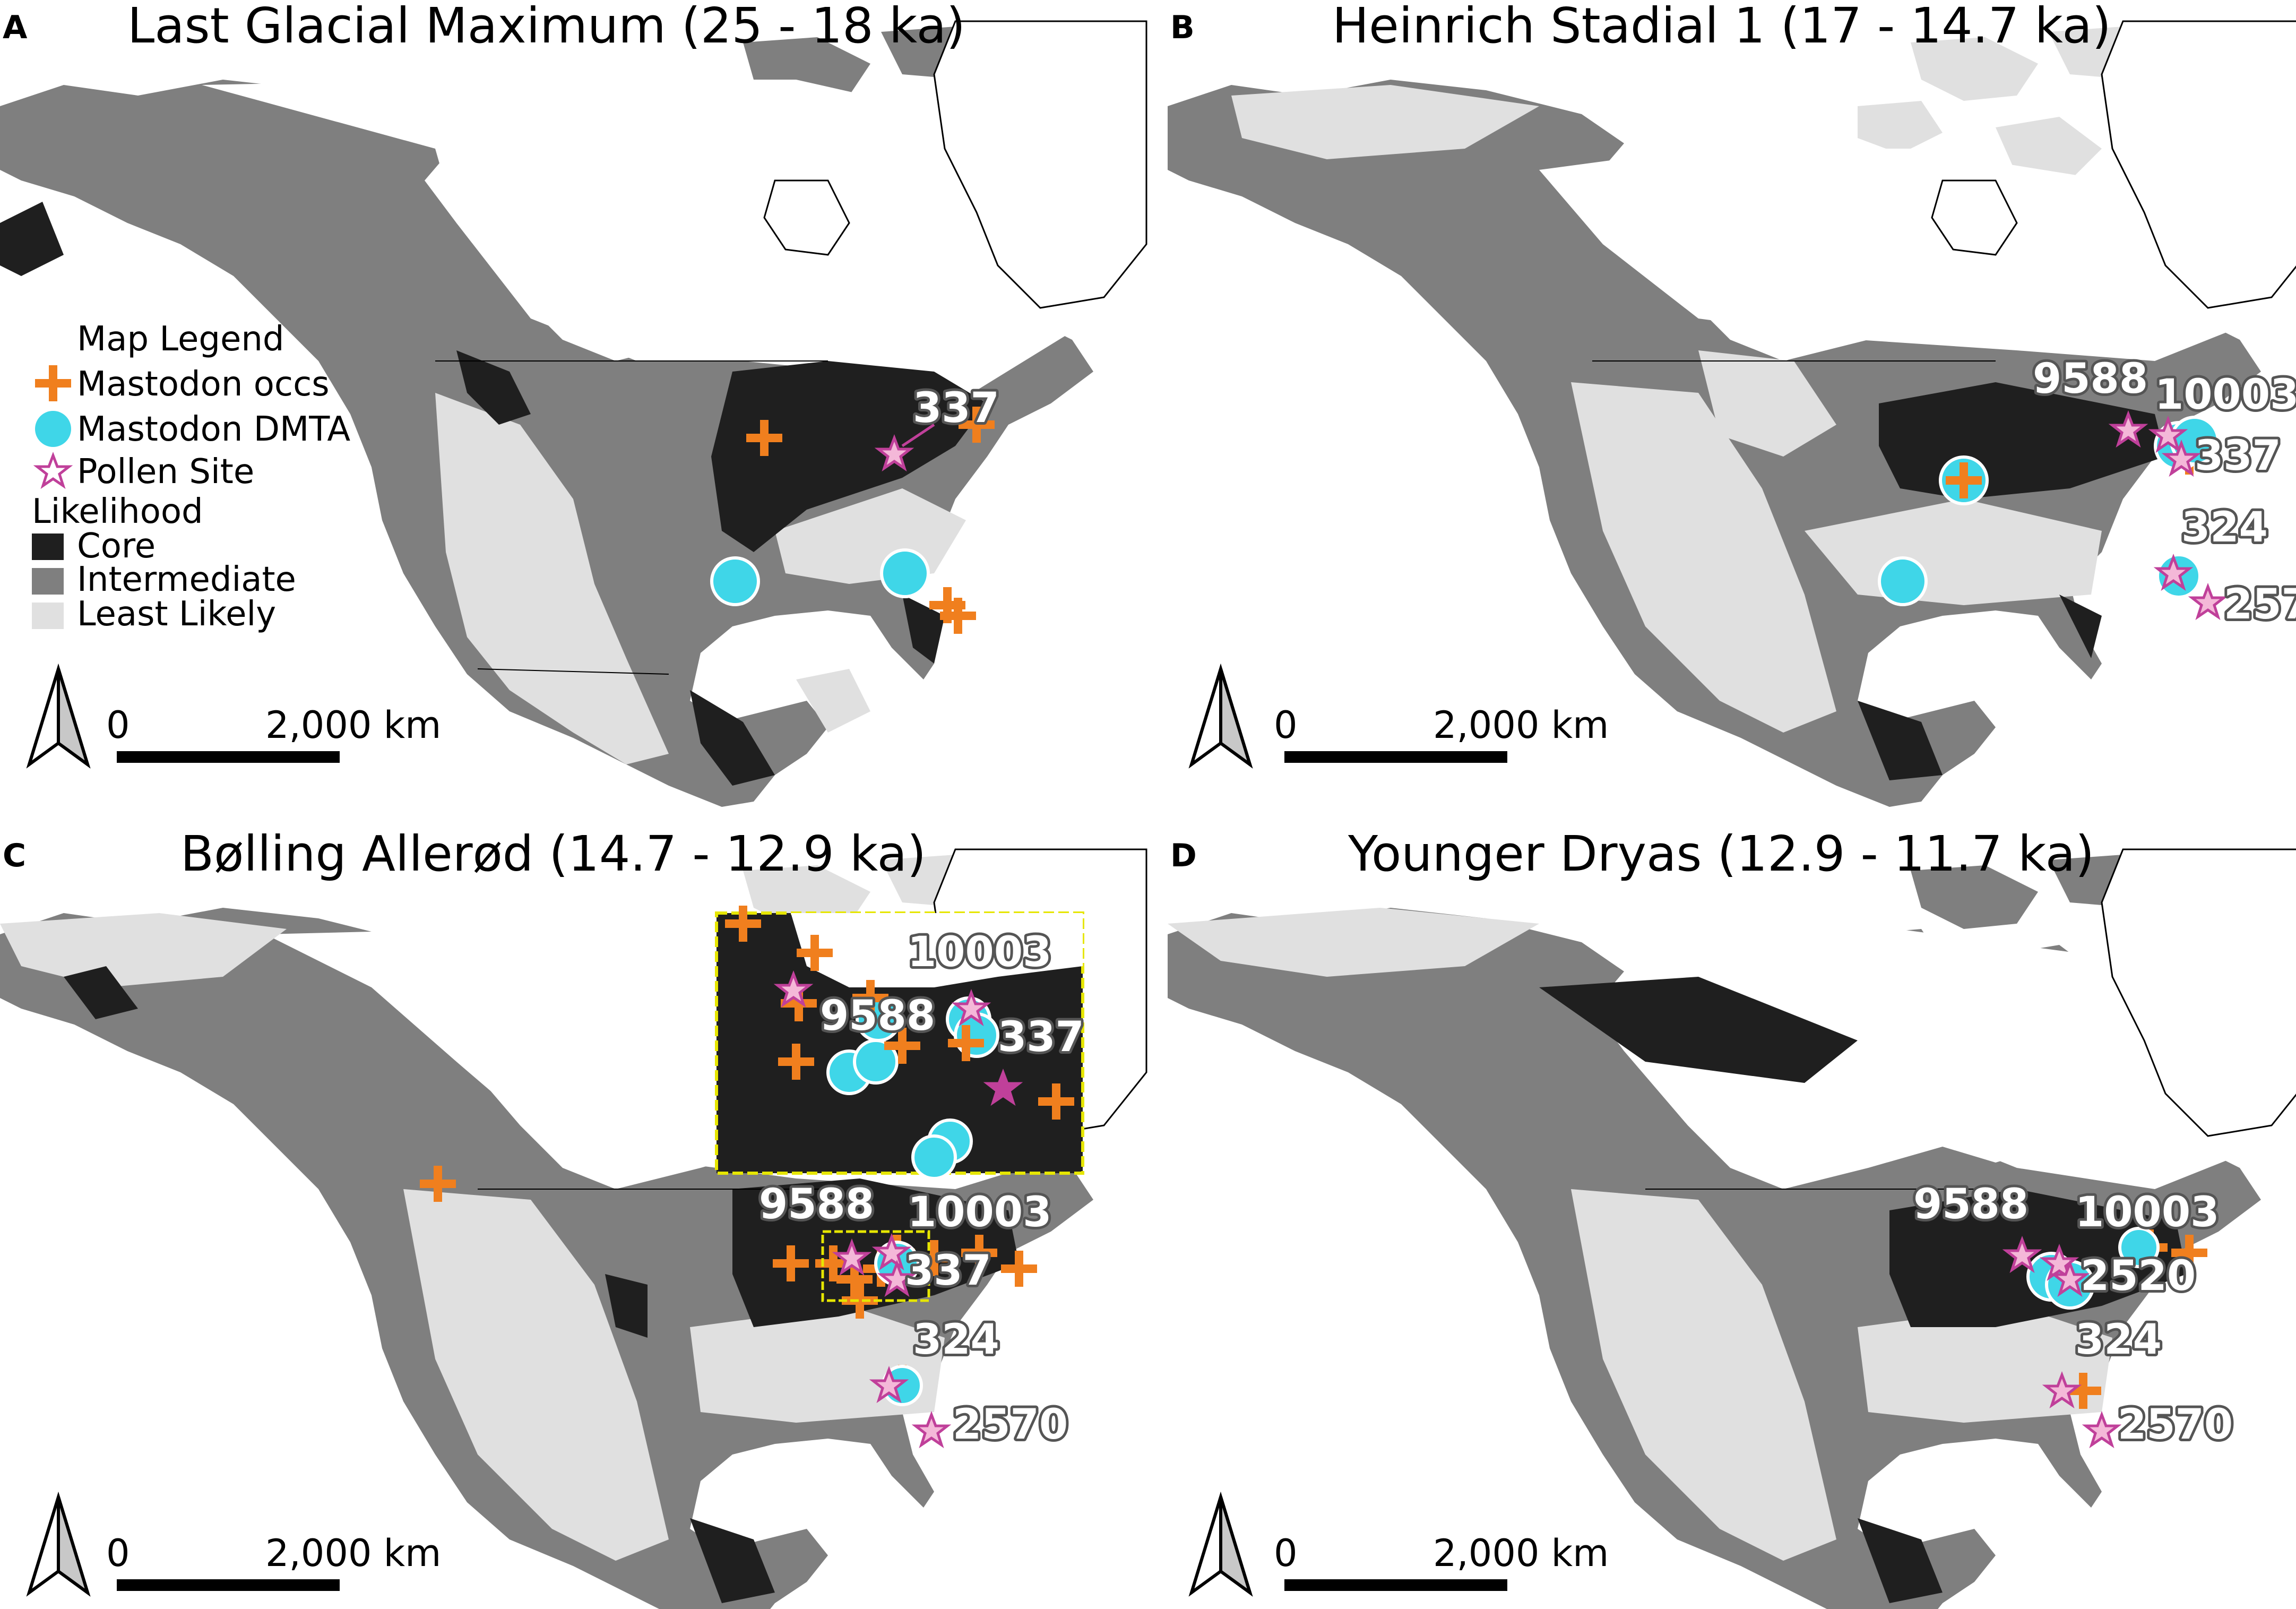 The width and height of the screenshot is (2296, 1609). What do you see at coordinates (820, 577) in the screenshot?
I see `dmta-markers` at bounding box center [820, 577].